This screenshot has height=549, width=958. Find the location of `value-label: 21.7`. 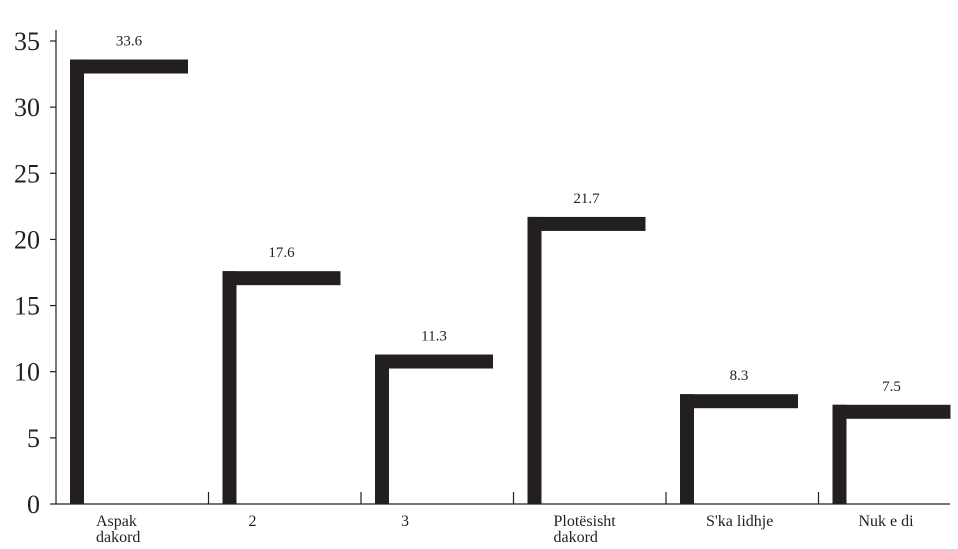

value-label: 21.7 is located at coordinates (586, 199).